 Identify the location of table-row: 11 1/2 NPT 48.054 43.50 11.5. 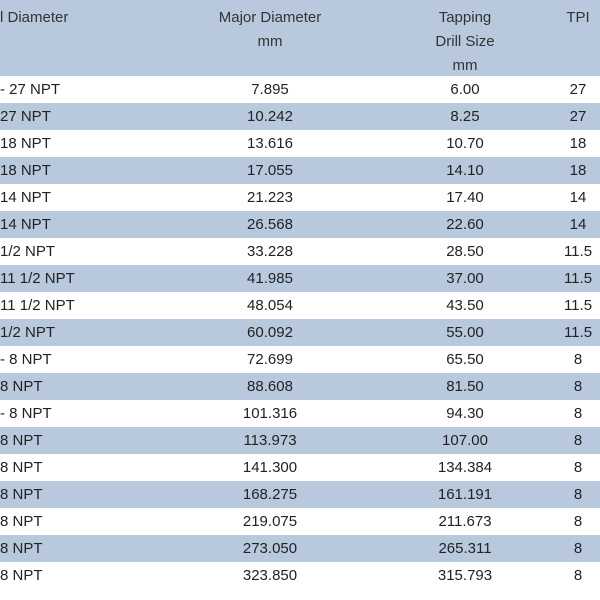
(300, 305).